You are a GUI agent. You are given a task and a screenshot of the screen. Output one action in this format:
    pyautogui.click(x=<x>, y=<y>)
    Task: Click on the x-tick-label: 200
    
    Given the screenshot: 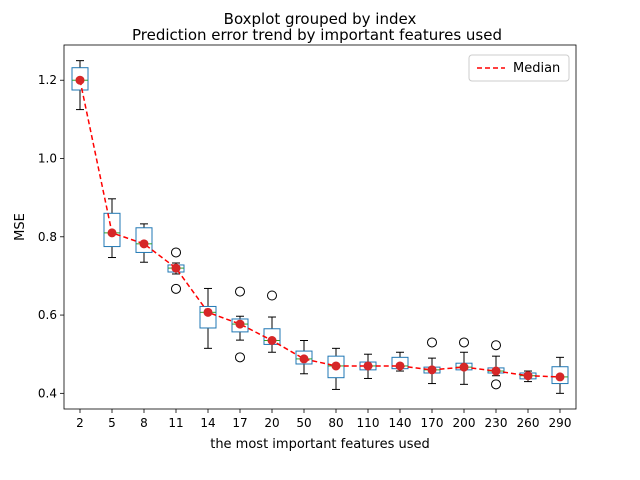 What is the action you would take?
    pyautogui.click(x=464, y=423)
    